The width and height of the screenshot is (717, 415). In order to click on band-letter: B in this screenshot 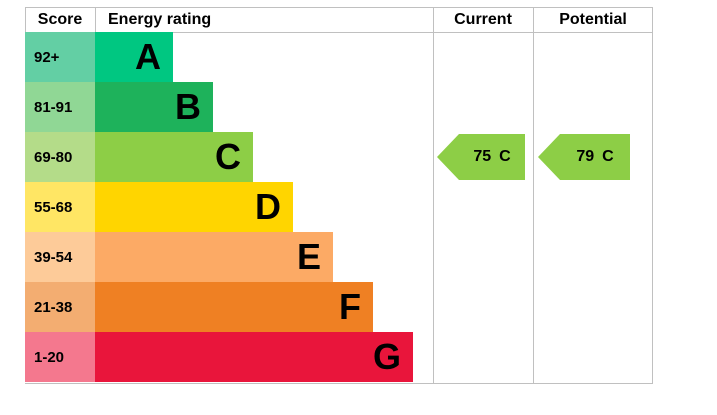, I will do `click(188, 106)`.